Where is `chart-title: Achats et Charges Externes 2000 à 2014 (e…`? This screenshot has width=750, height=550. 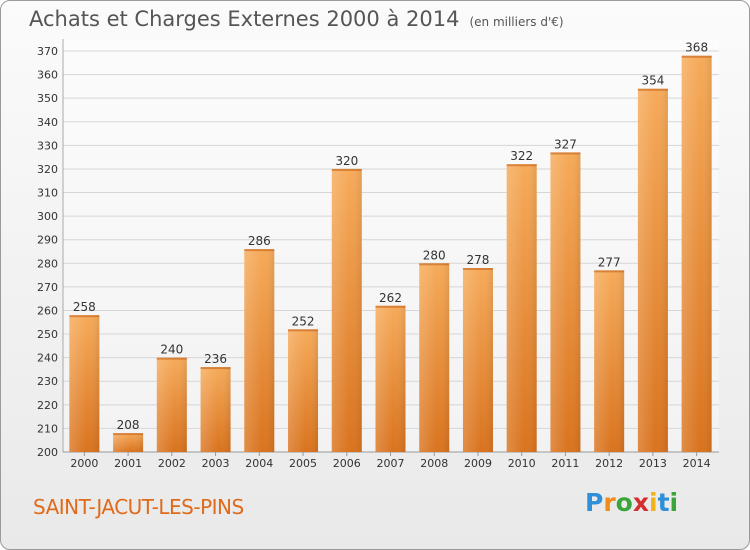 chart-title: Achats et Charges Externes 2000 à 2014 (e… is located at coordinates (296, 19).